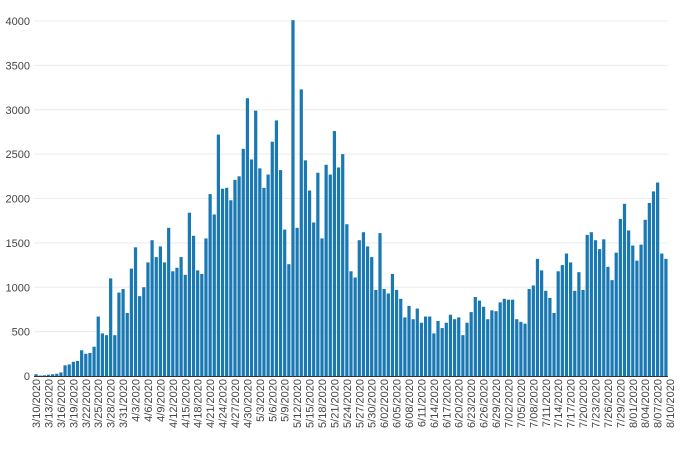 Image resolution: width=680 pixels, height=460 pixels. I want to click on x-tick-label: 7/23/2020, so click(596, 403).